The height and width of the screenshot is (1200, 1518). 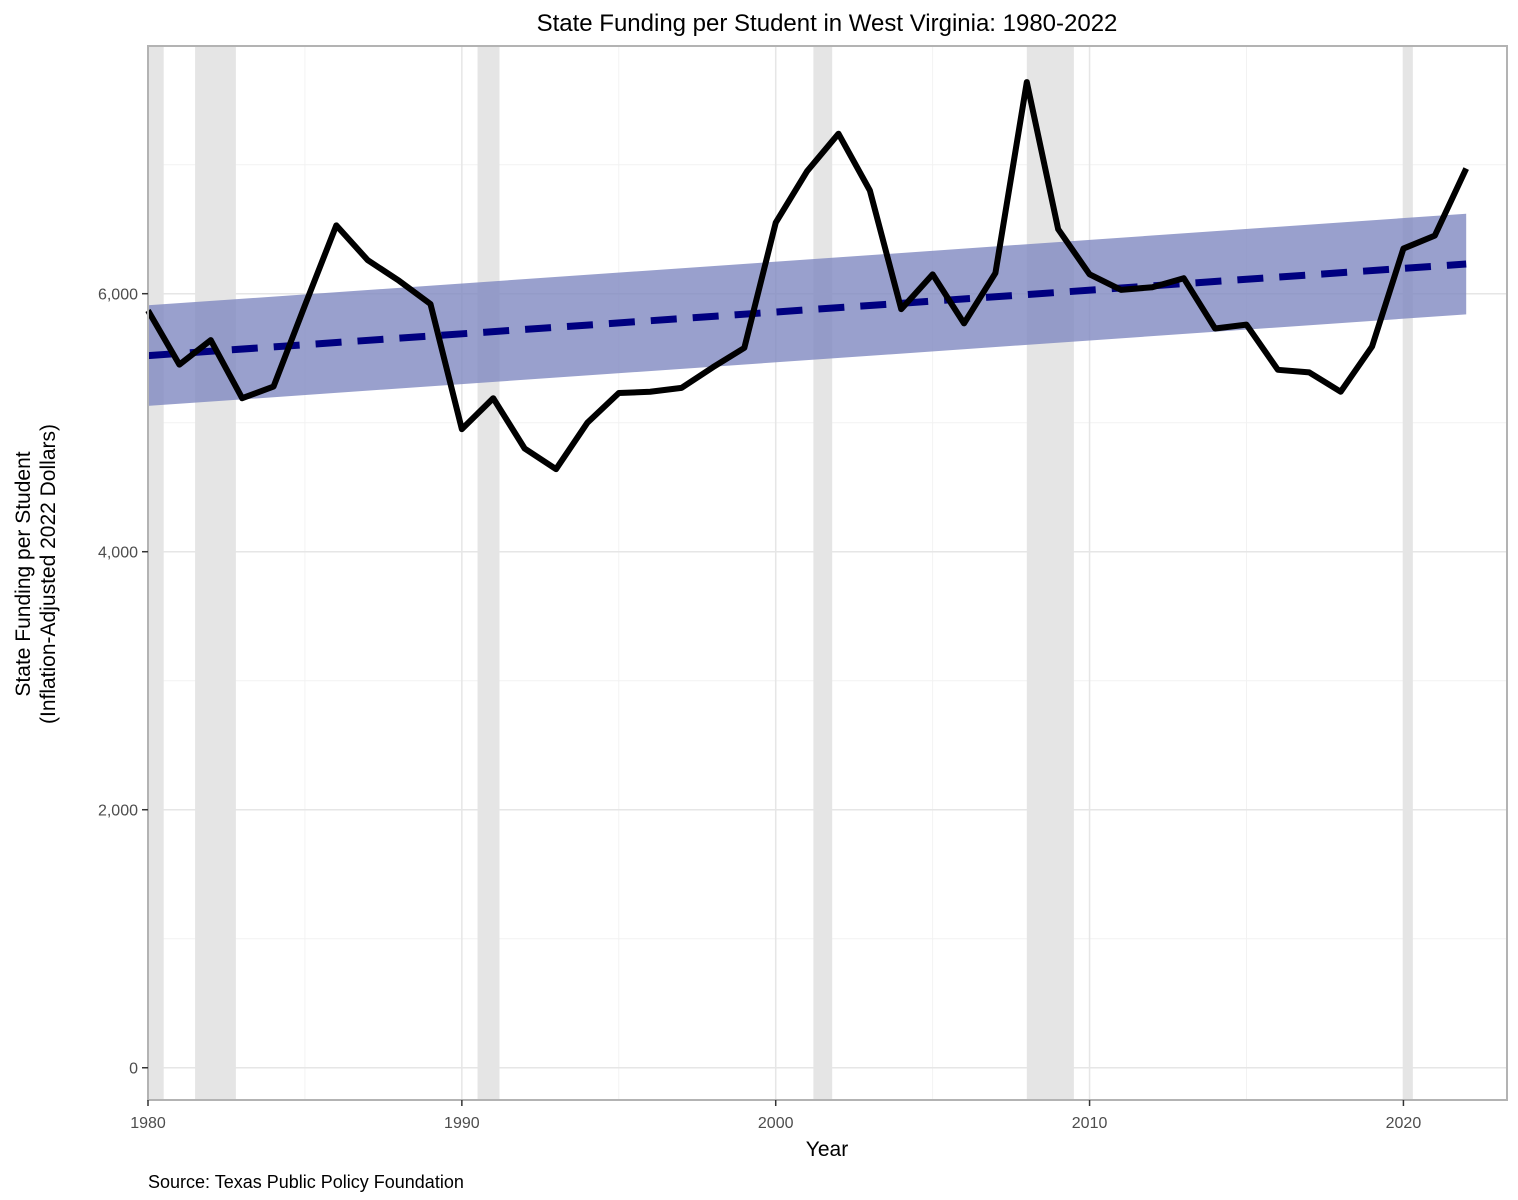 What do you see at coordinates (1404, 1123) in the screenshot?
I see `x-tick-label: 2020` at bounding box center [1404, 1123].